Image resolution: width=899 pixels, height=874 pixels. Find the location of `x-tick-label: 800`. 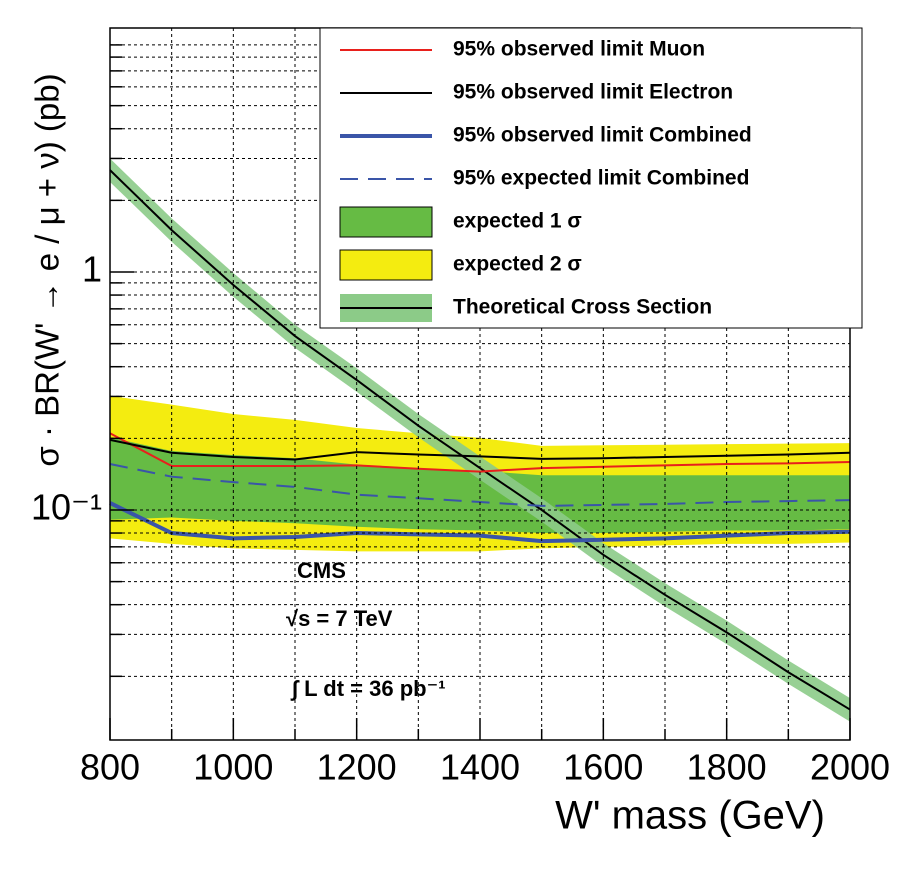

x-tick-label: 800 is located at coordinates (110, 767).